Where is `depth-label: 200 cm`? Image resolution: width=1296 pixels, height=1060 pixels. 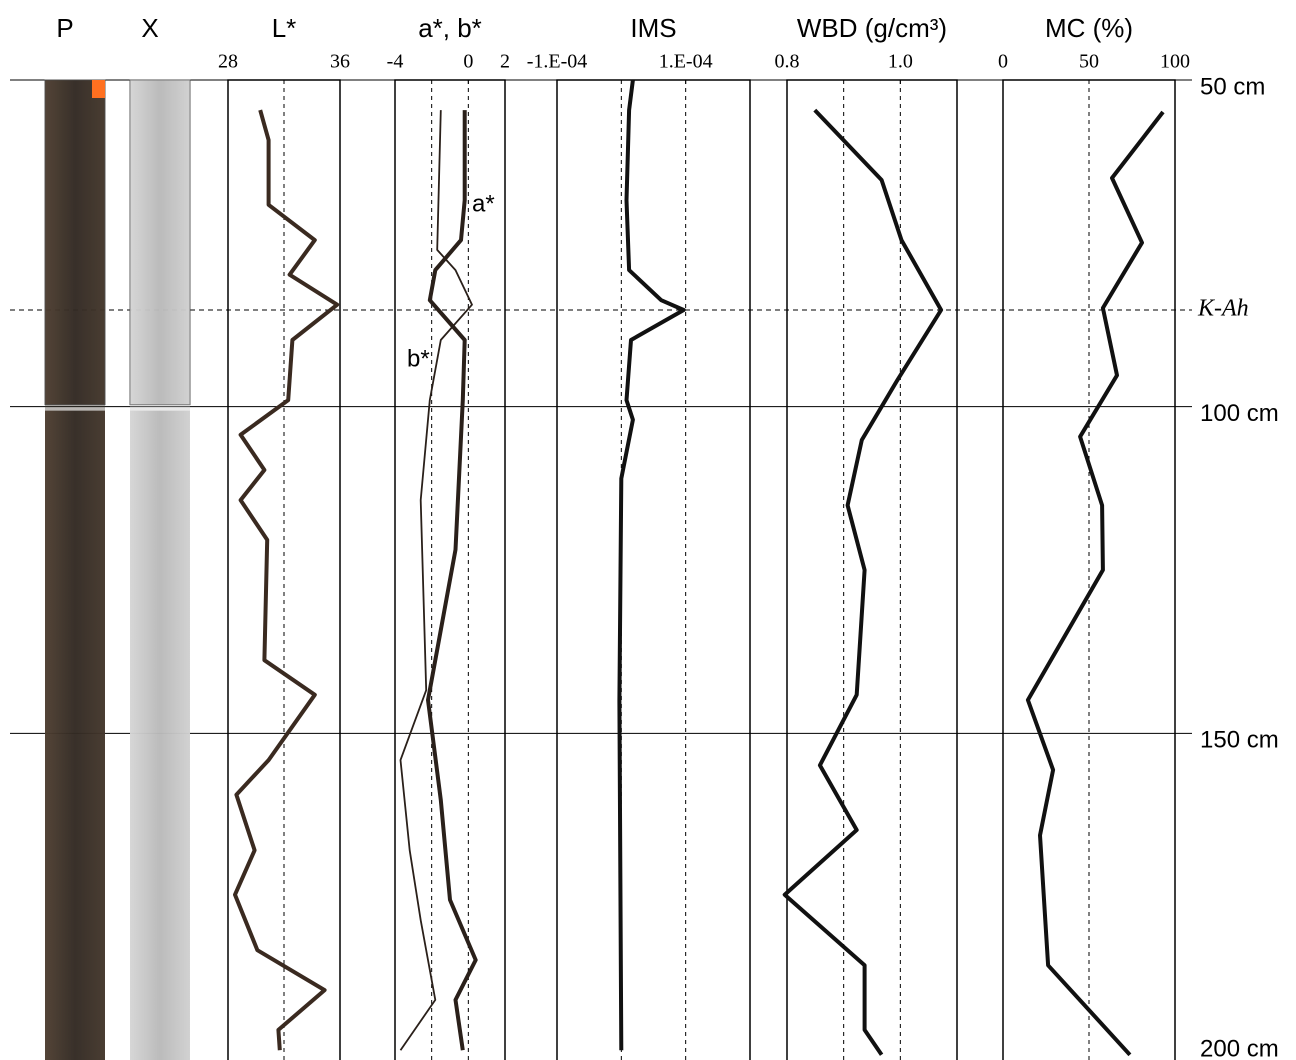
depth-label: 200 cm is located at coordinates (1239, 1047).